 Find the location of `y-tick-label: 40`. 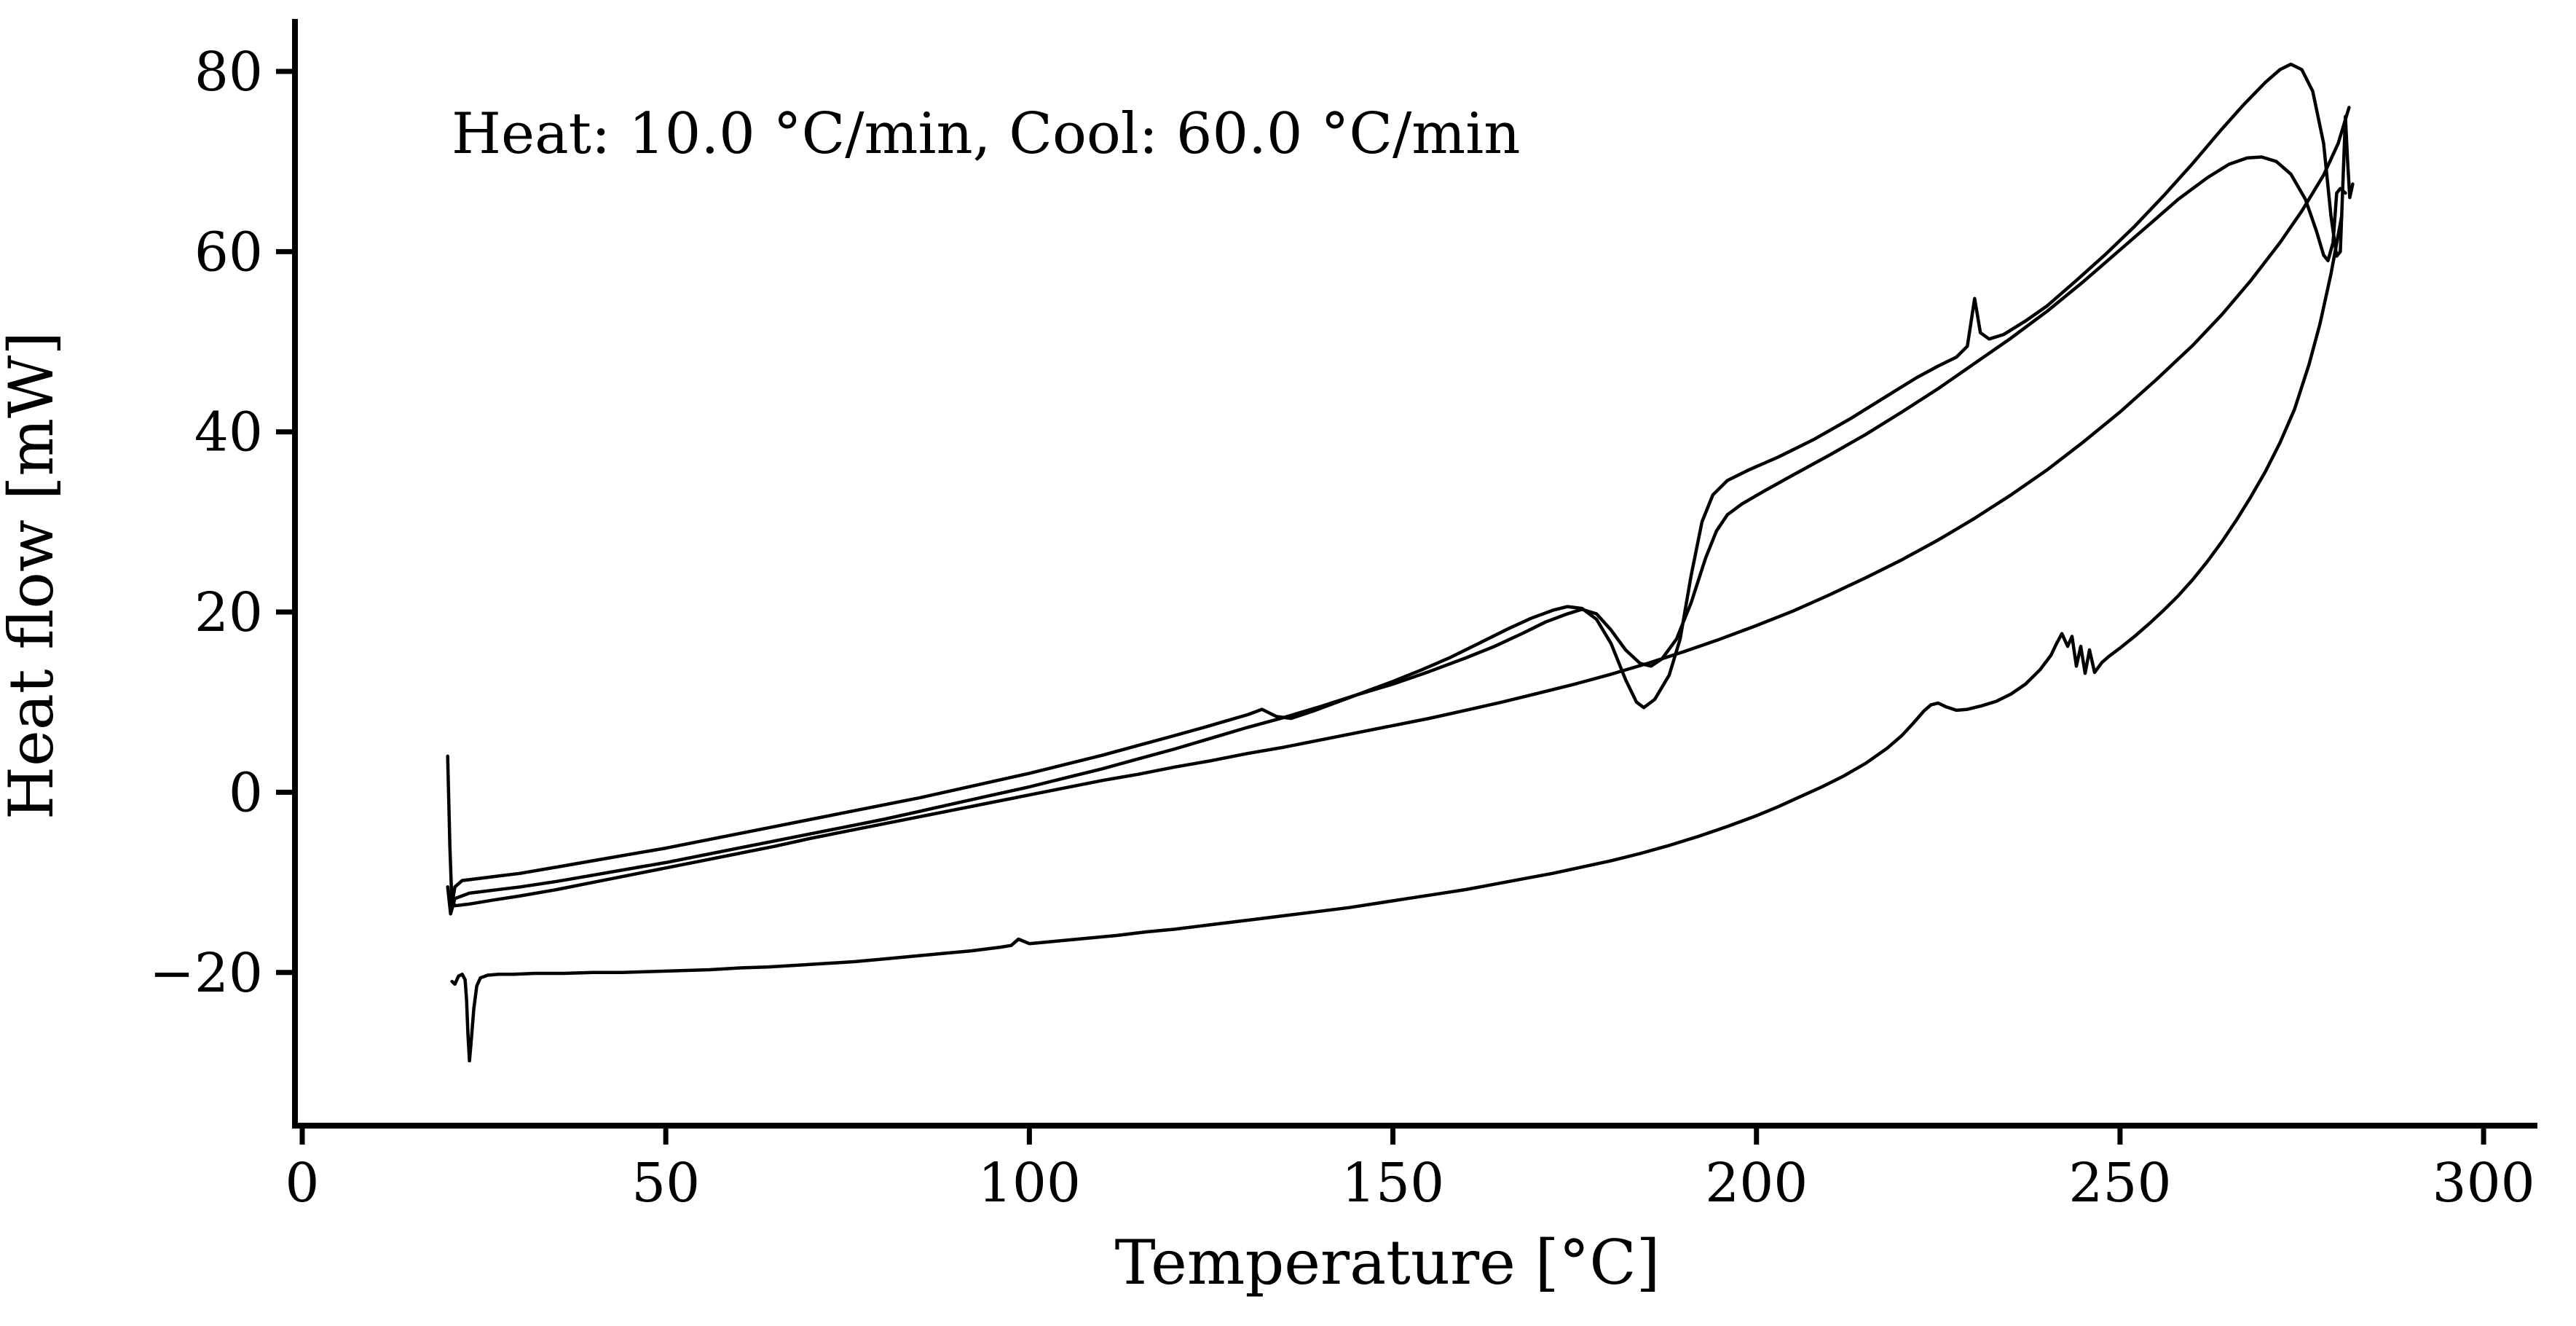

y-tick-label: 40 is located at coordinates (228, 432).